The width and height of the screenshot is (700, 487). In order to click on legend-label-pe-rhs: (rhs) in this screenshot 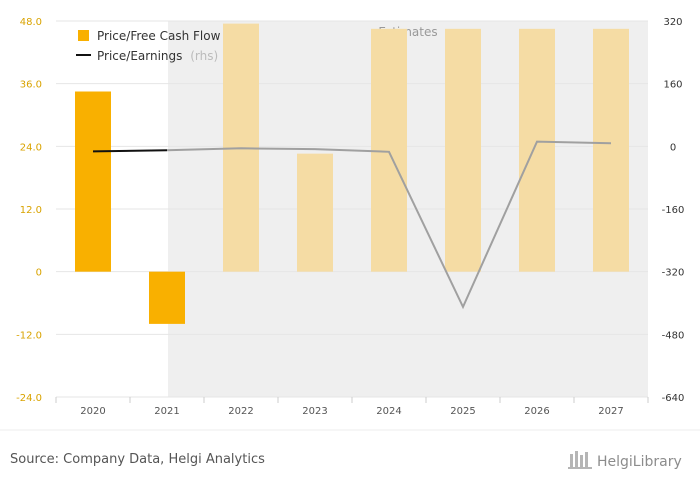, I will do `click(204, 56)`.